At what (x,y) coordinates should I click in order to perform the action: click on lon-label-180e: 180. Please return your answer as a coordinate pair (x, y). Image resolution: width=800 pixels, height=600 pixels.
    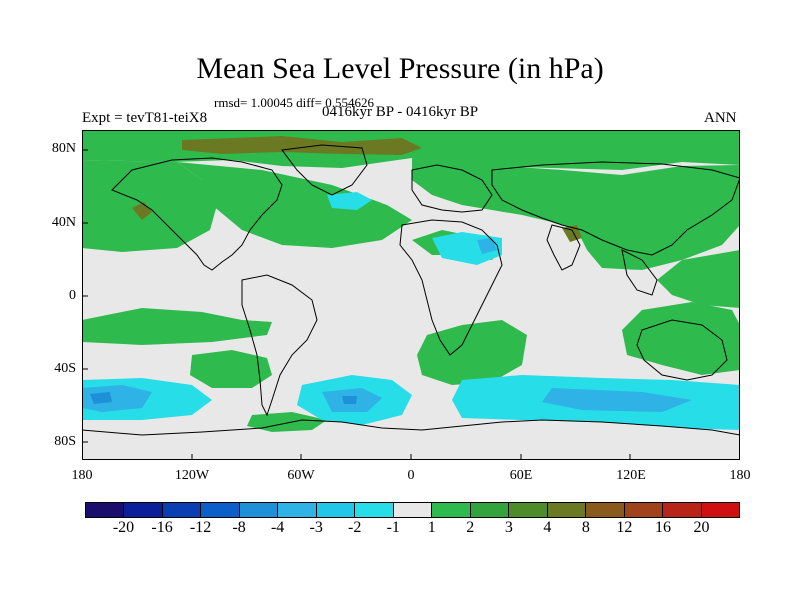
    Looking at the image, I should click on (740, 475).